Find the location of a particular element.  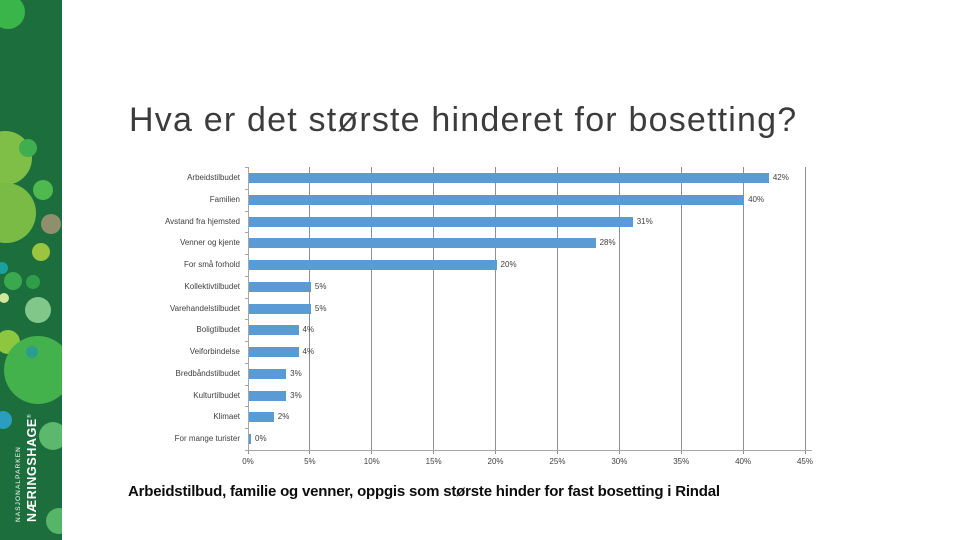

value-label: 2% is located at coordinates (283, 417).